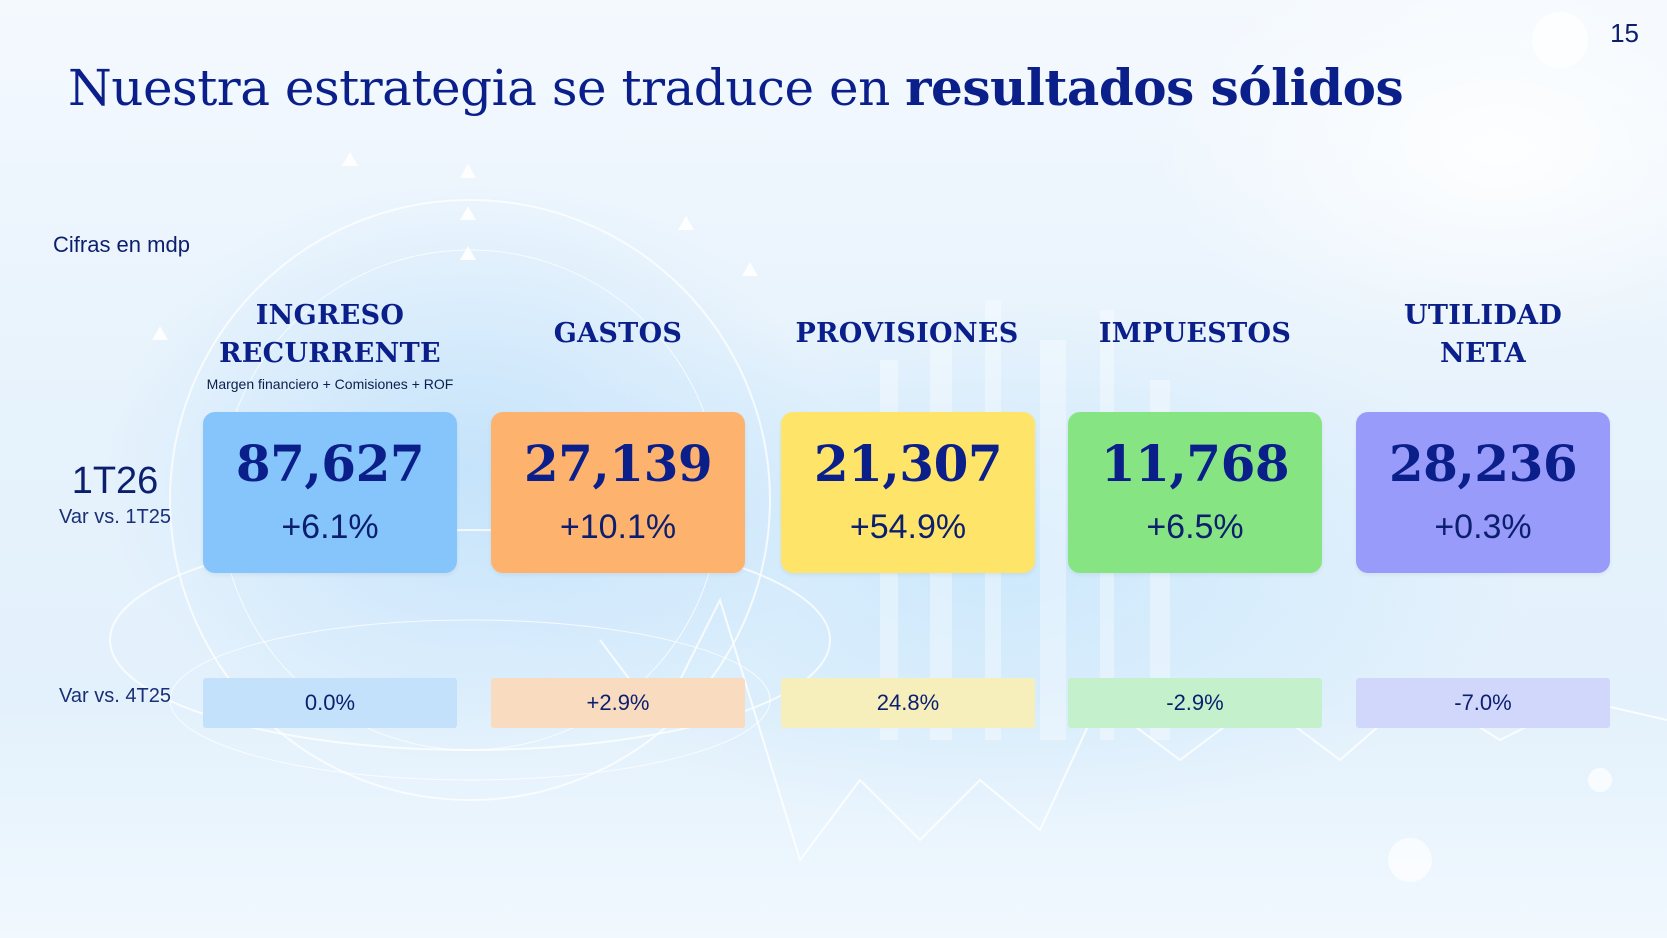  I want to click on card-change: +6.1%, so click(330, 527).